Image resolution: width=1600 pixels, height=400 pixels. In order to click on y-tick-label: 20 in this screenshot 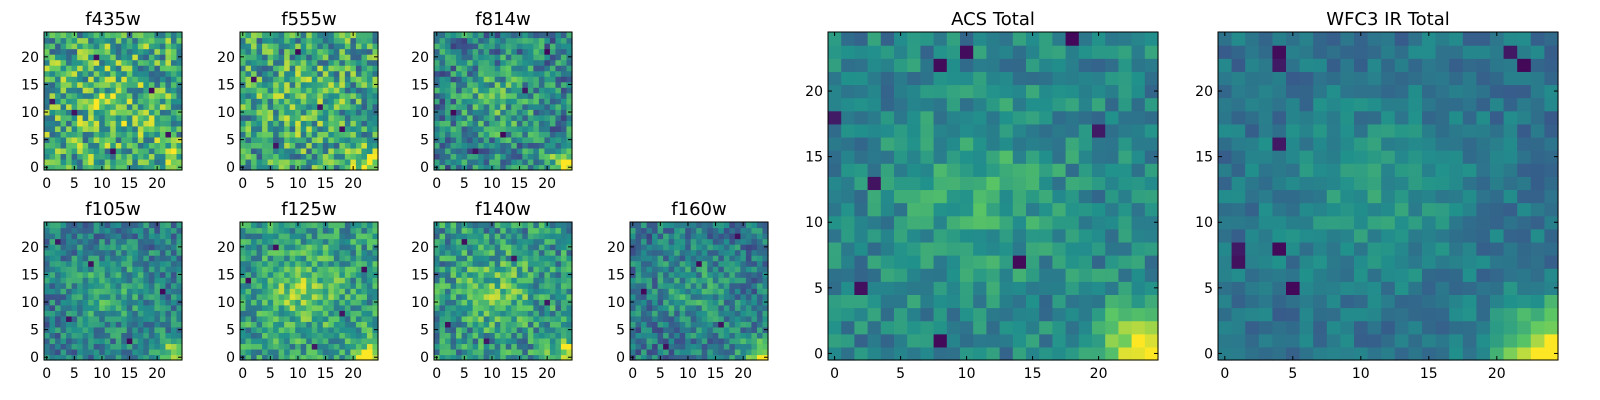, I will do `click(30, 248)`.